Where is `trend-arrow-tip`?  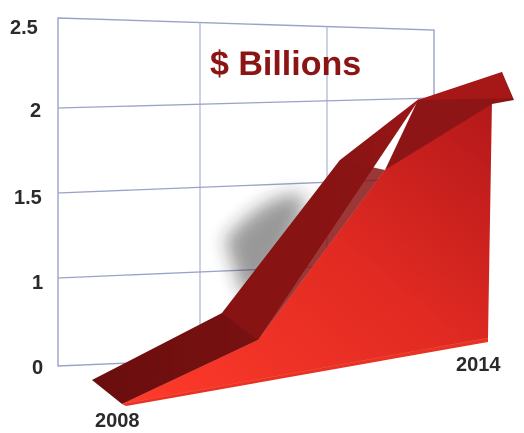
trend-arrow-tip is located at coordinates (465, 86).